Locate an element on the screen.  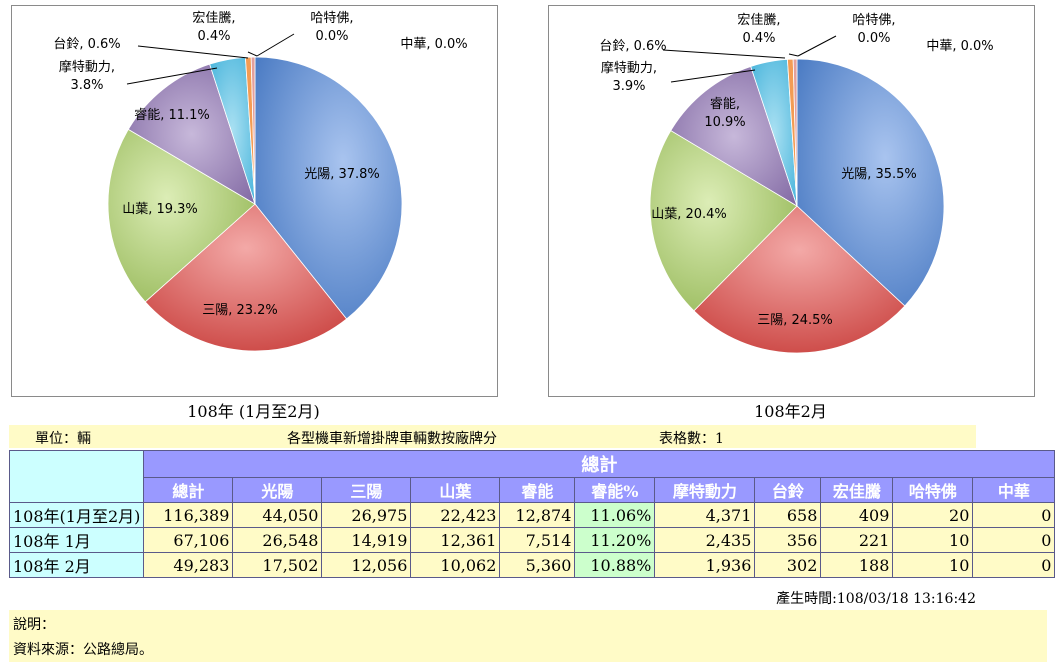
column-header: 宏佳騰 is located at coordinates (857, 490).